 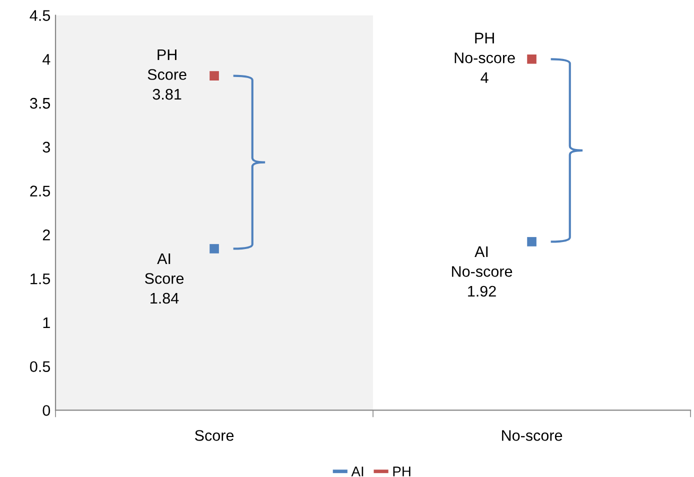 What do you see at coordinates (40, 15) in the screenshot?
I see `y-tick-label: 4.5` at bounding box center [40, 15].